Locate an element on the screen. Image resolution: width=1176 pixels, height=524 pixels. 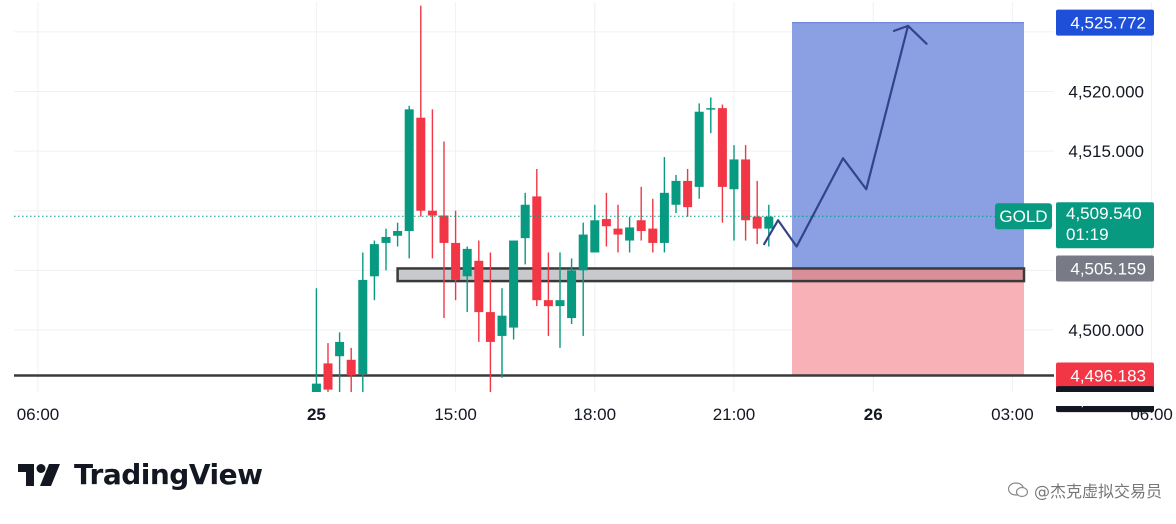
logo-text: TradingView is located at coordinates (168, 474).